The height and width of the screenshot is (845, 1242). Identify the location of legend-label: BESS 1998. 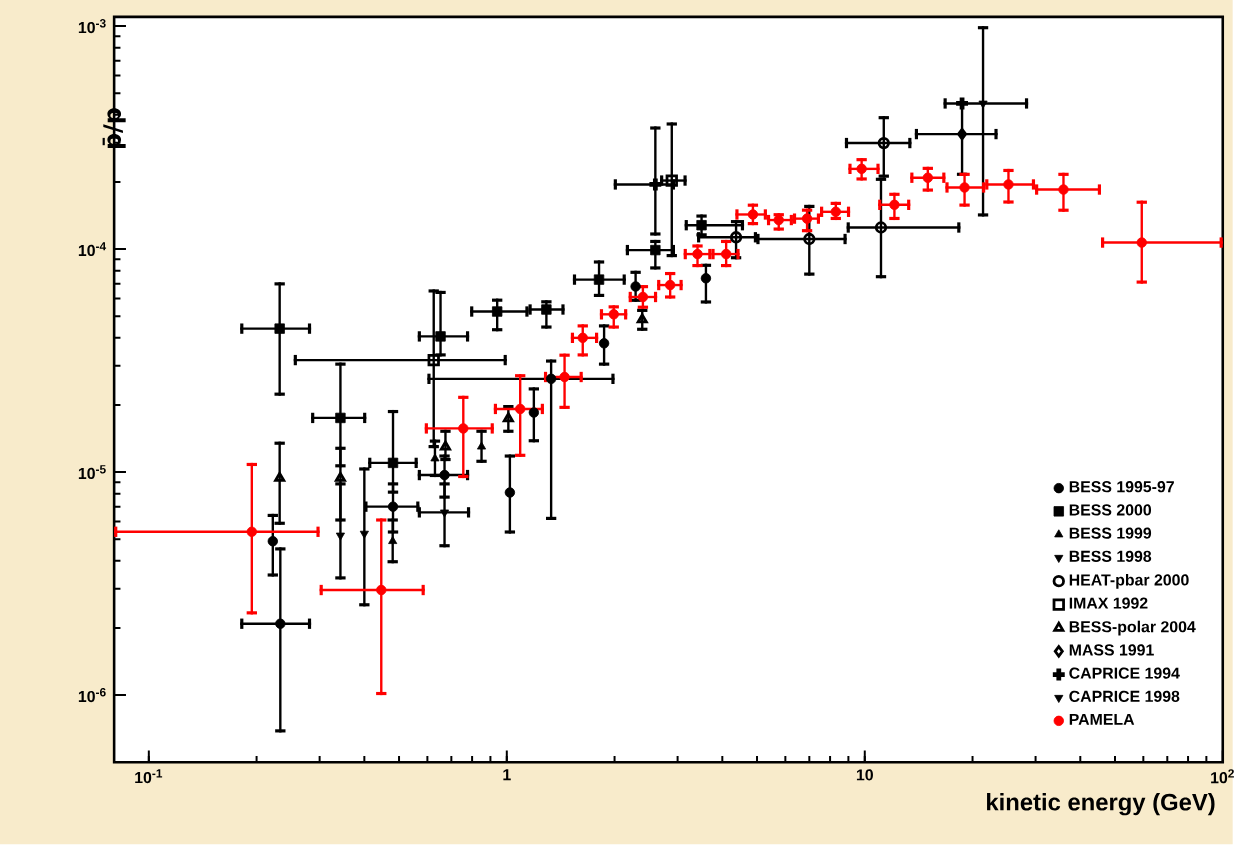
(1110, 556).